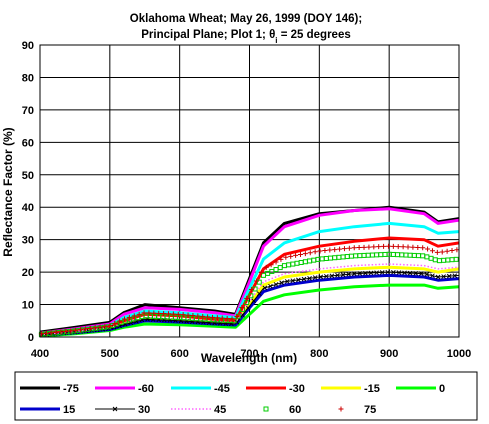  Describe the element at coordinates (246, 396) in the screenshot. I see `legend-box` at that location.